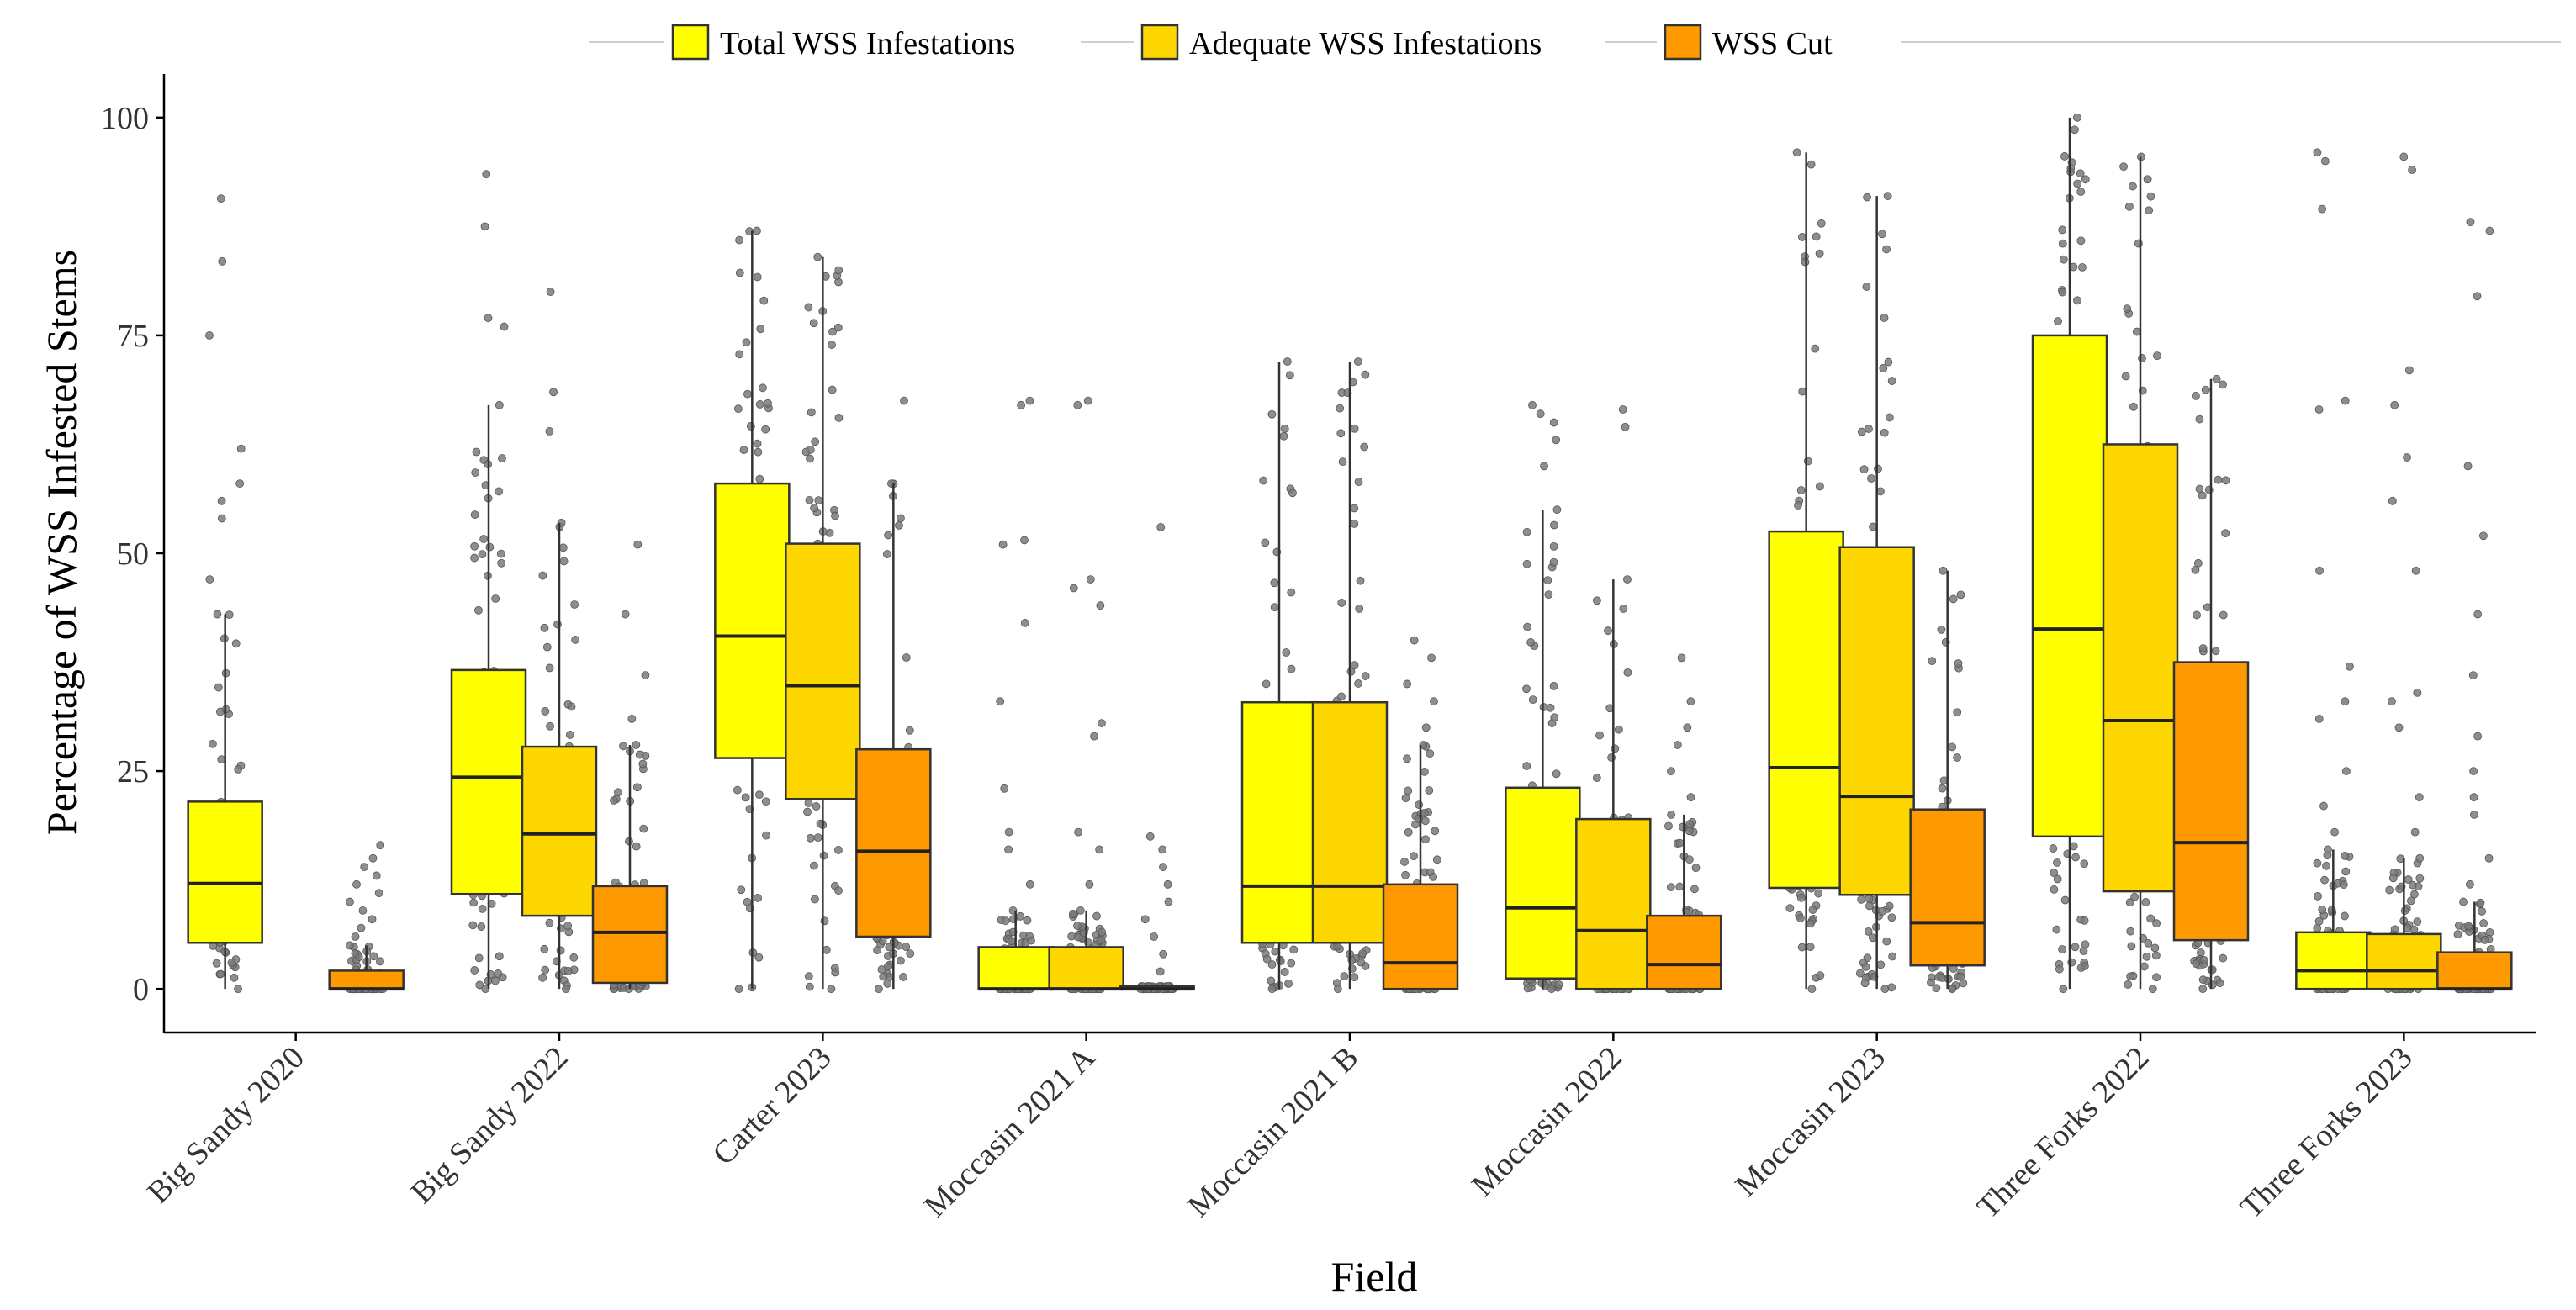 The width and height of the screenshot is (2576, 1310). What do you see at coordinates (1010, 1131) in the screenshot?
I see `x-tick-label: Moccasin 2021 A` at bounding box center [1010, 1131].